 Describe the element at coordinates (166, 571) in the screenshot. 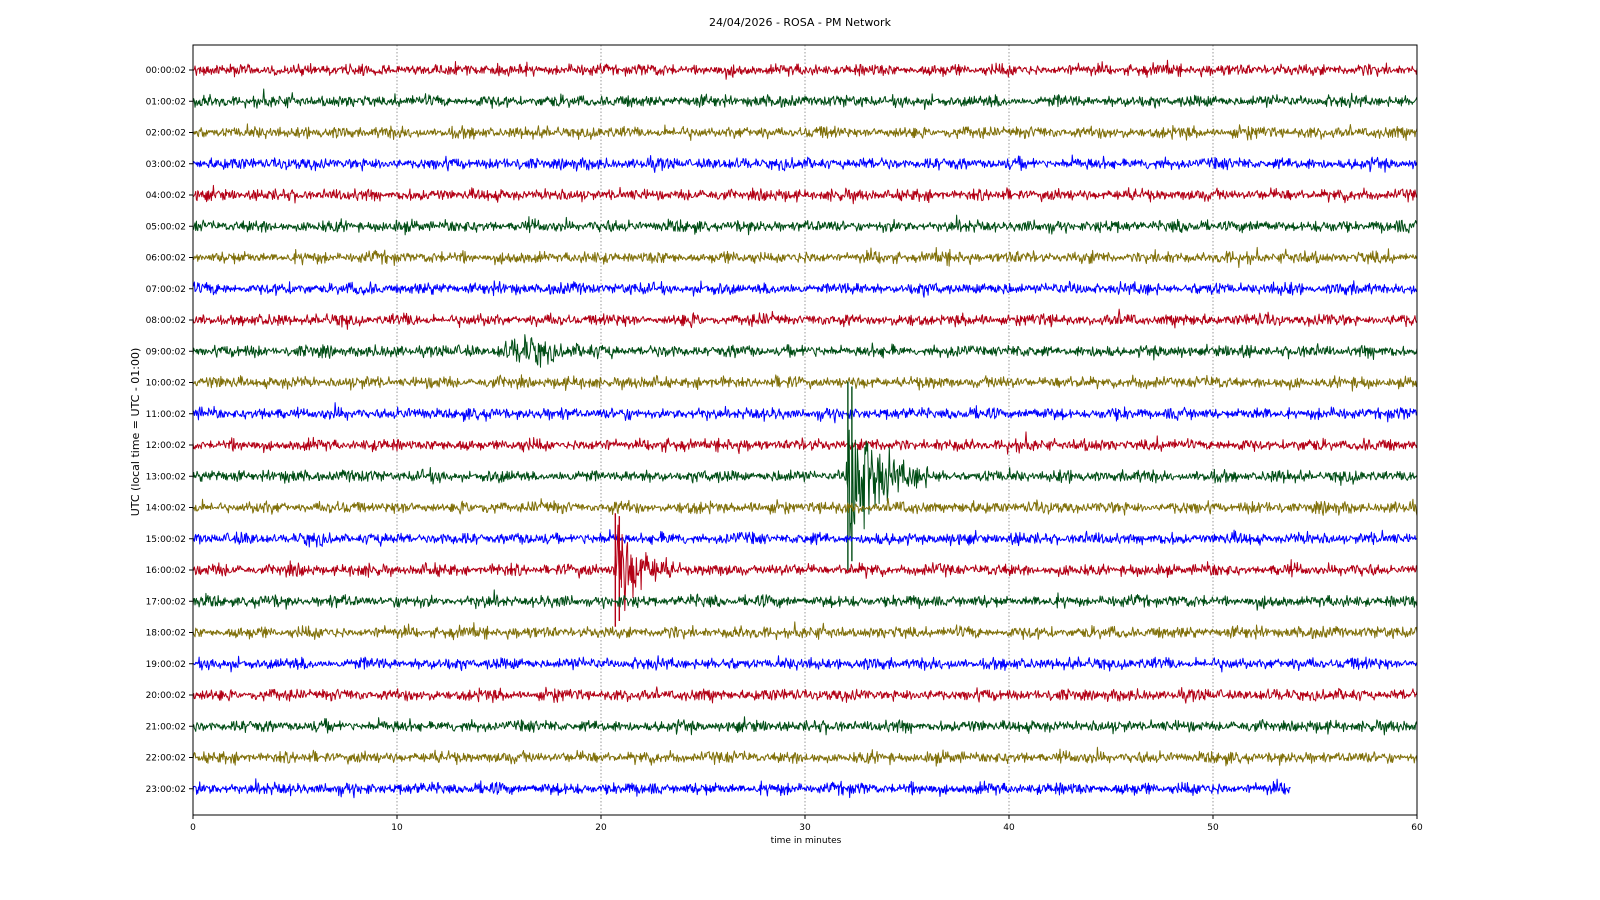

I see `hour-label: 16:00:02` at that location.